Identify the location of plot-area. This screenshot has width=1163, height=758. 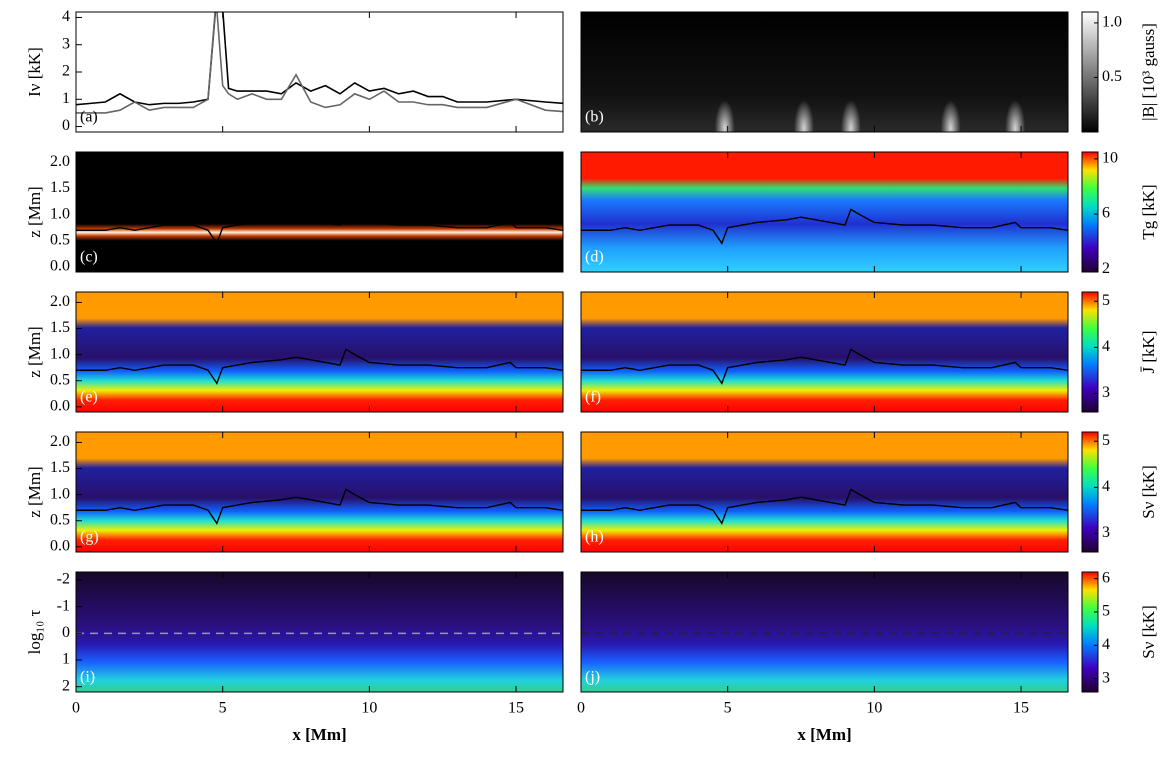
(319, 63).